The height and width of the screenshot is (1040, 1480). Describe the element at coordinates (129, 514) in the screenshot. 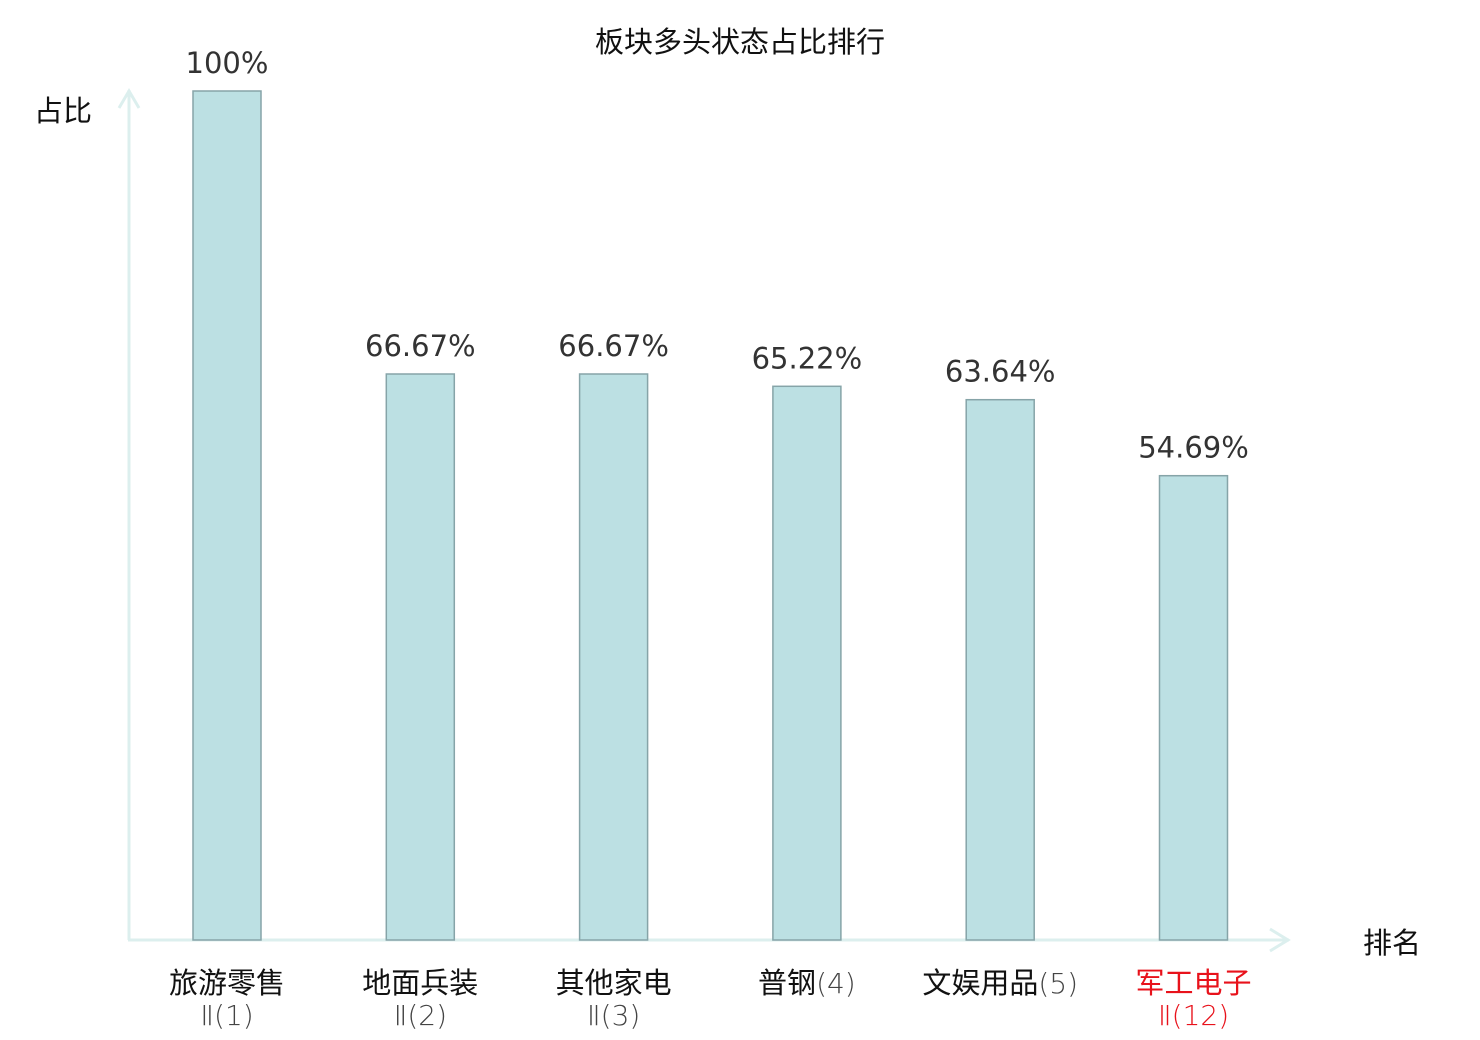

I see `y-axis` at that location.